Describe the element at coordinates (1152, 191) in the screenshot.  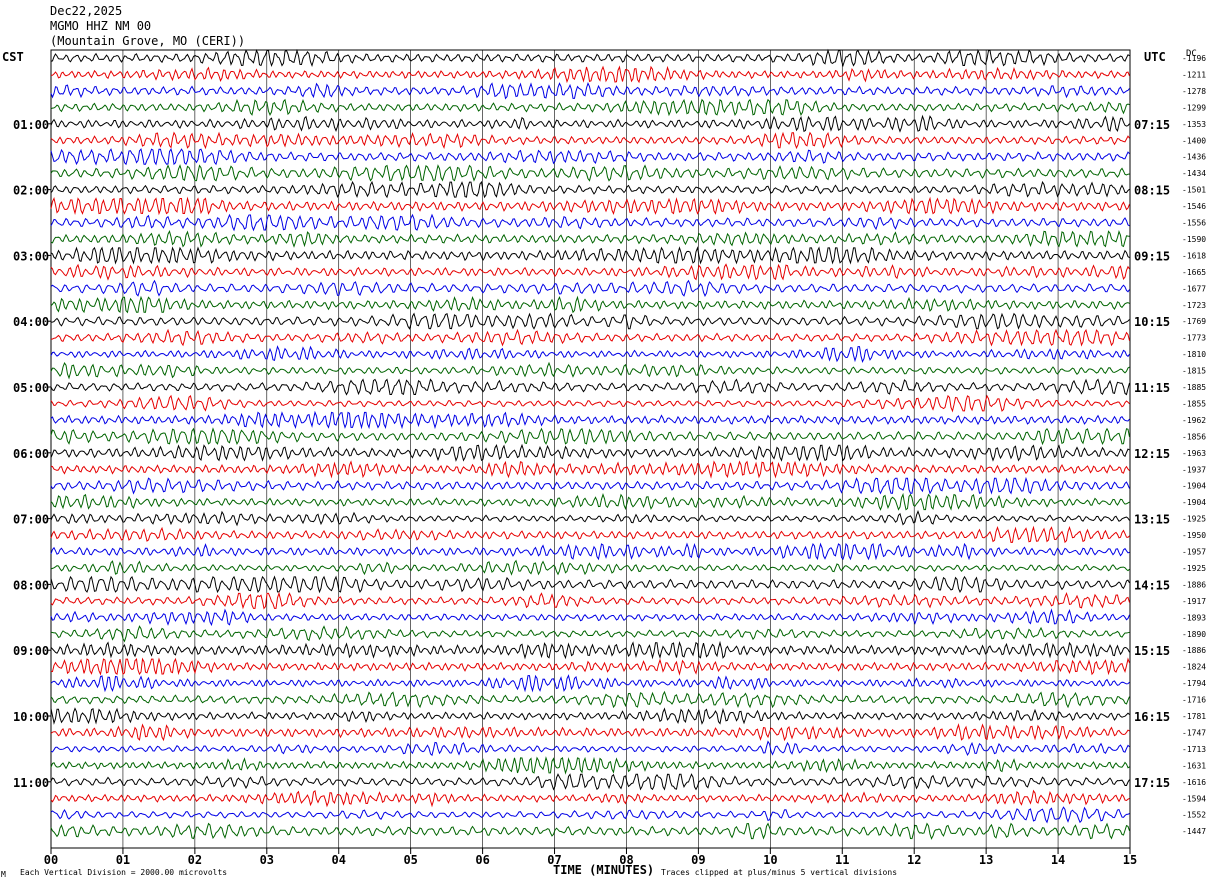
I see `utc-hour-label: 08:15` at that location.